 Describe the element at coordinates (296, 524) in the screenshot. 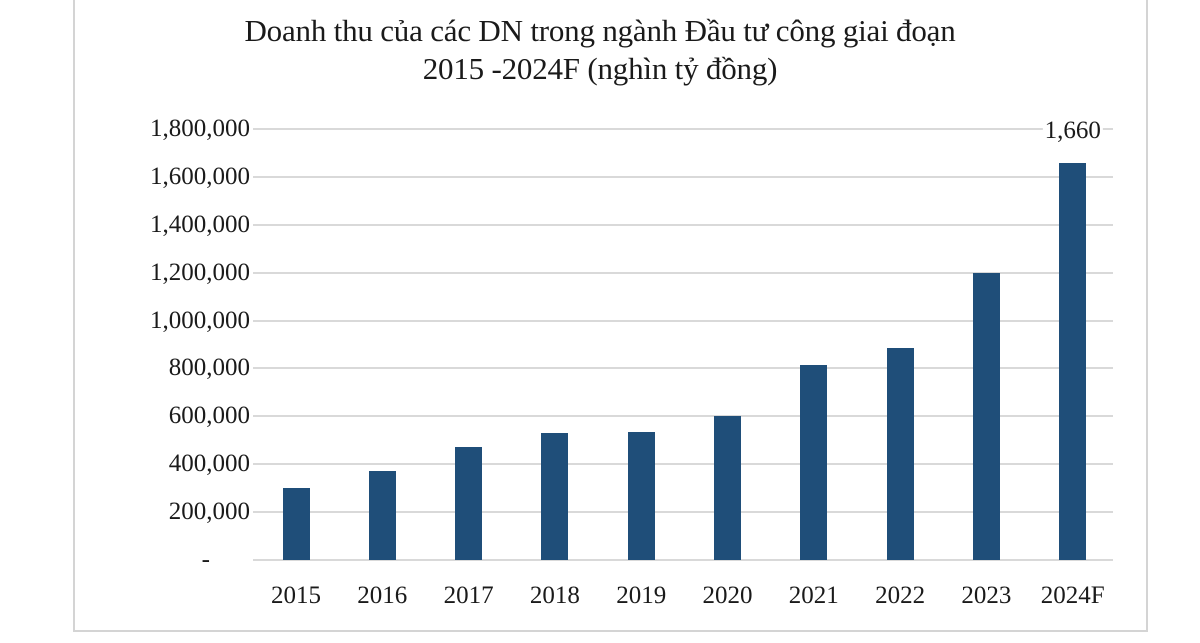

I see `bar-2015` at that location.